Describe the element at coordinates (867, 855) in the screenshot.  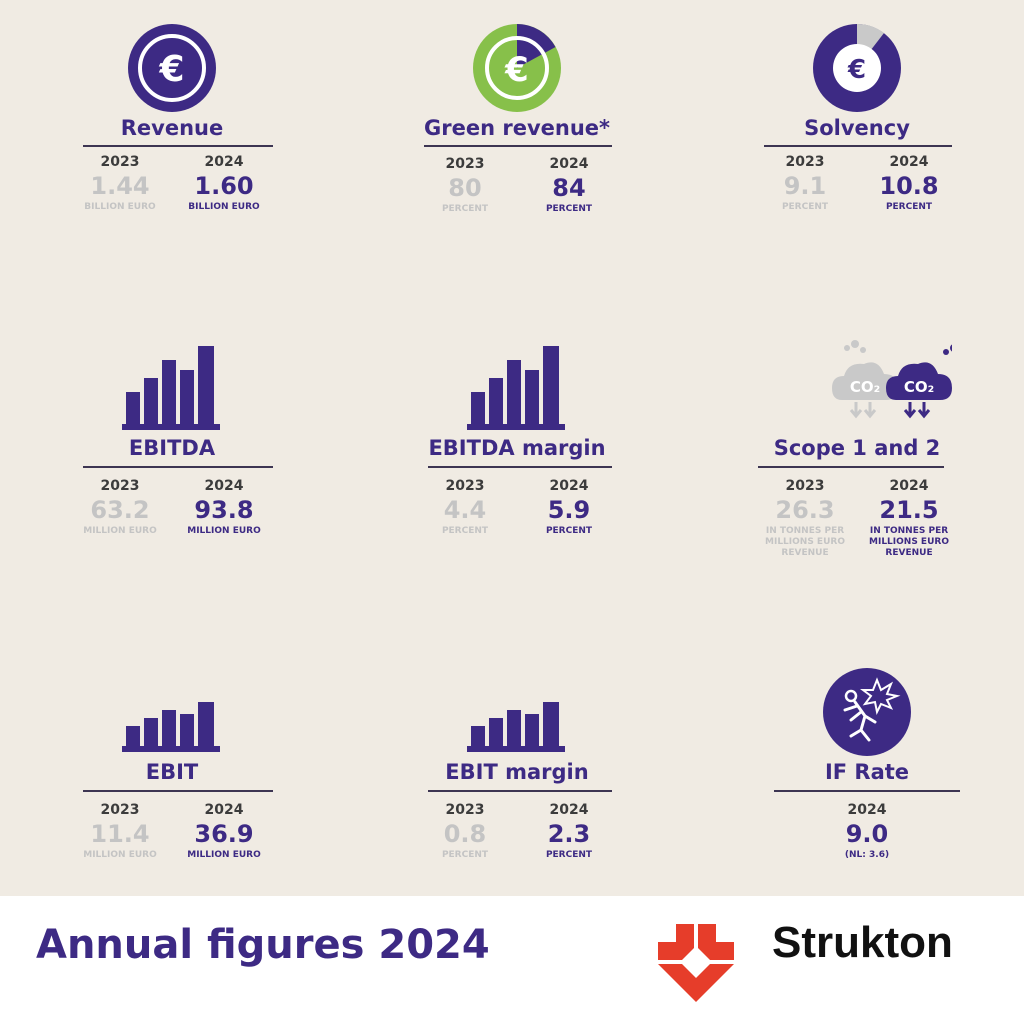
I see `unit-2024: (NL: 3.6)` at that location.